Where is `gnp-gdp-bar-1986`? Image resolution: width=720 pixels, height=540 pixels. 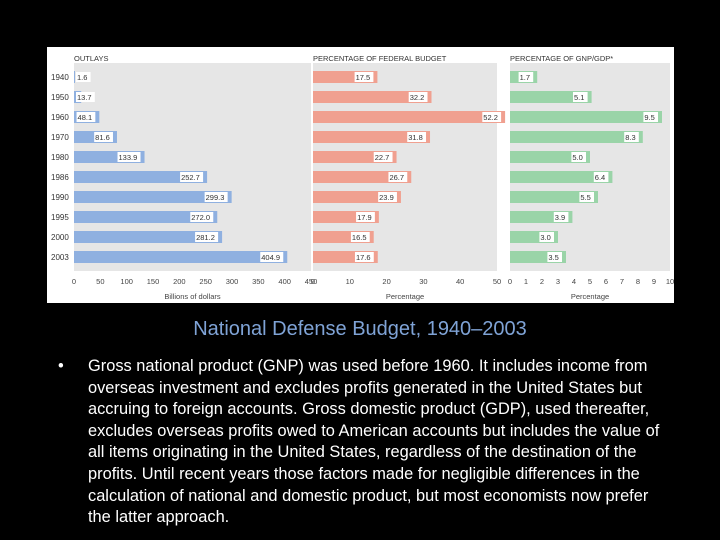 gnp-gdp-bar-1986 is located at coordinates (561, 177).